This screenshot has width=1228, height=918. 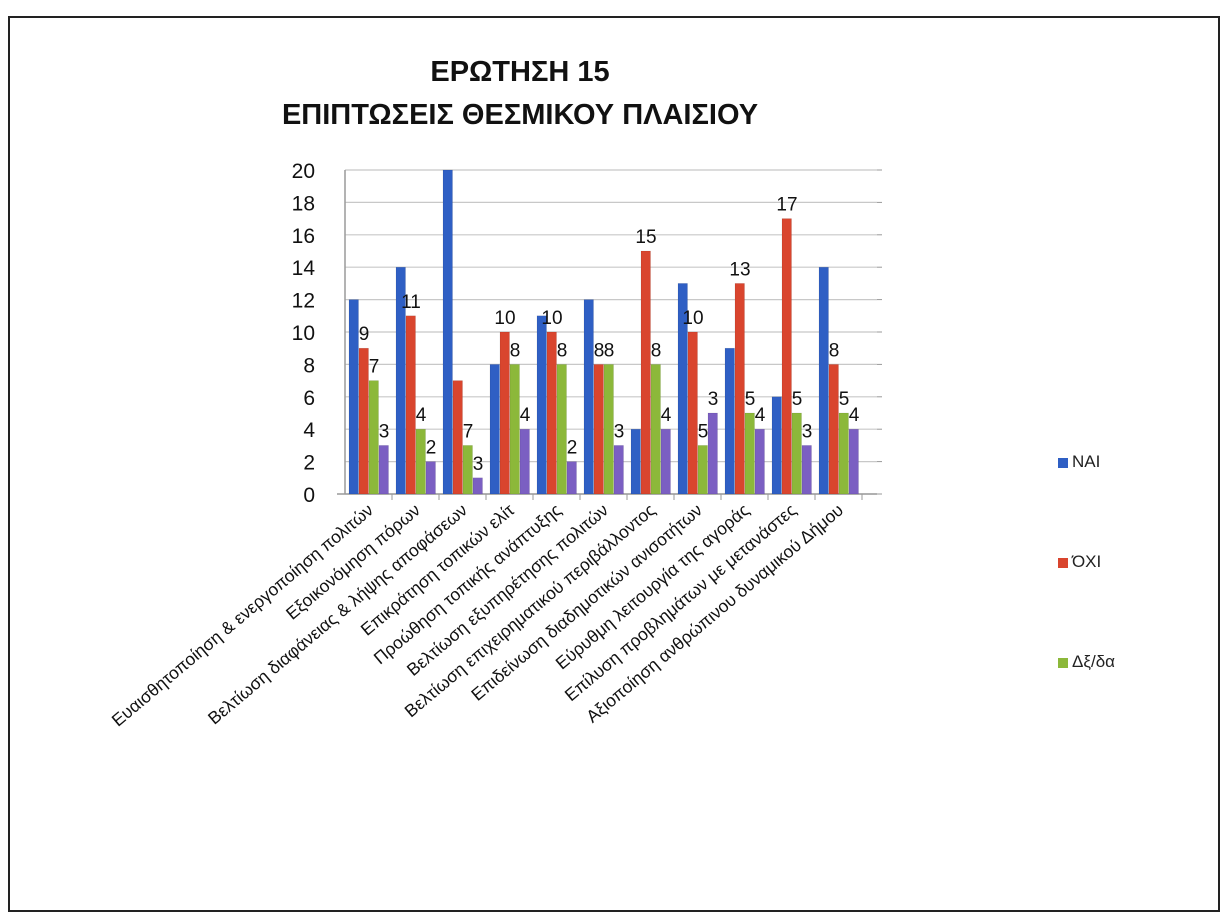 I want to click on legend-swatch-oxi, so click(x=1063, y=562).